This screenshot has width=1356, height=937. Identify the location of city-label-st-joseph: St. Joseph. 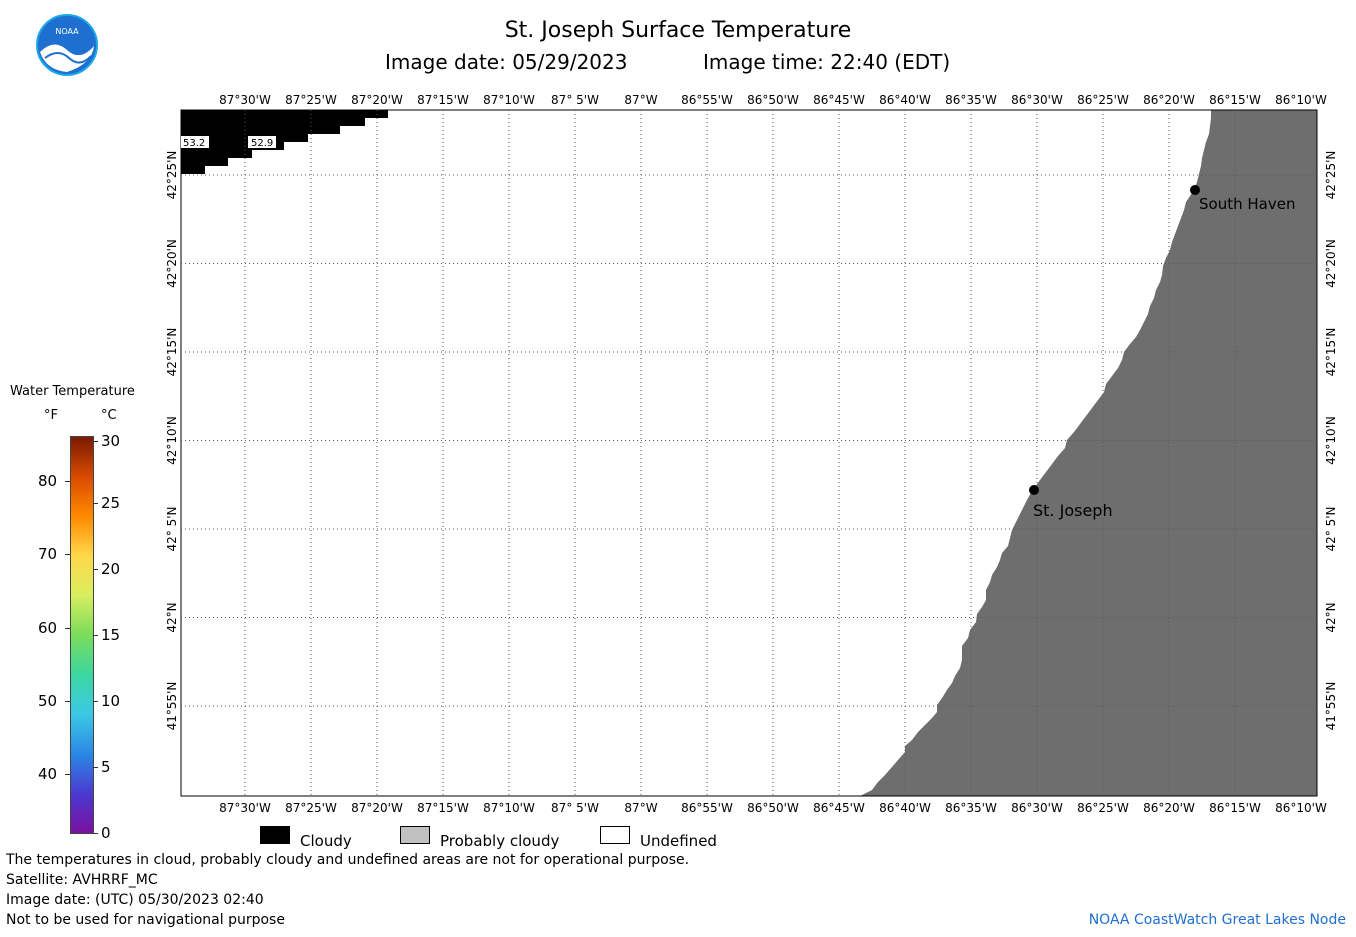
(1073, 510).